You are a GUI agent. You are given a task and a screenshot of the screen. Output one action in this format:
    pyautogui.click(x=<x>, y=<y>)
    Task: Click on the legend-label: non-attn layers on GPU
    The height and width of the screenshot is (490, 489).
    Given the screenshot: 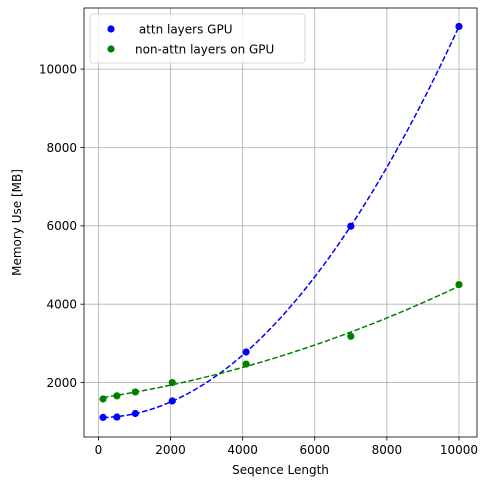 What is the action you would take?
    pyautogui.click(x=204, y=49)
    